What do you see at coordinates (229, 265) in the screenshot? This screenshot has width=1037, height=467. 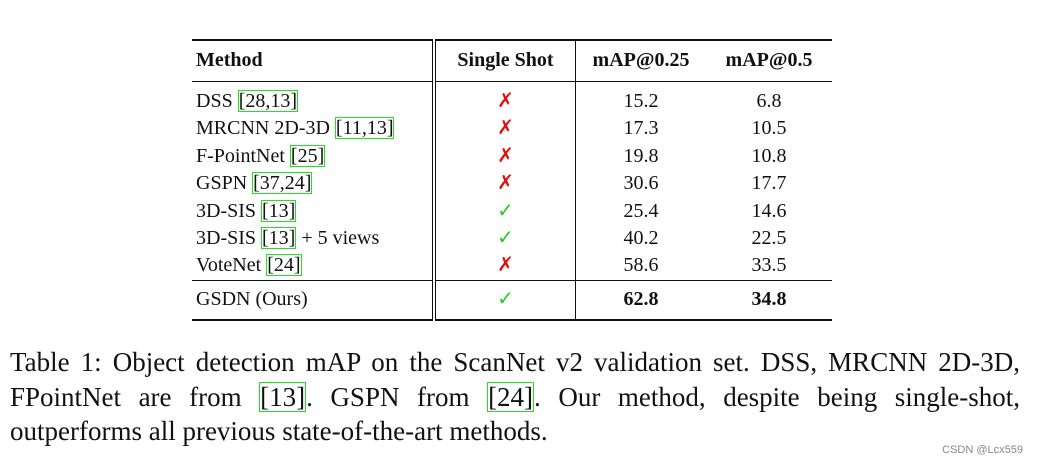 I see `method-name: VoteNet` at bounding box center [229, 265].